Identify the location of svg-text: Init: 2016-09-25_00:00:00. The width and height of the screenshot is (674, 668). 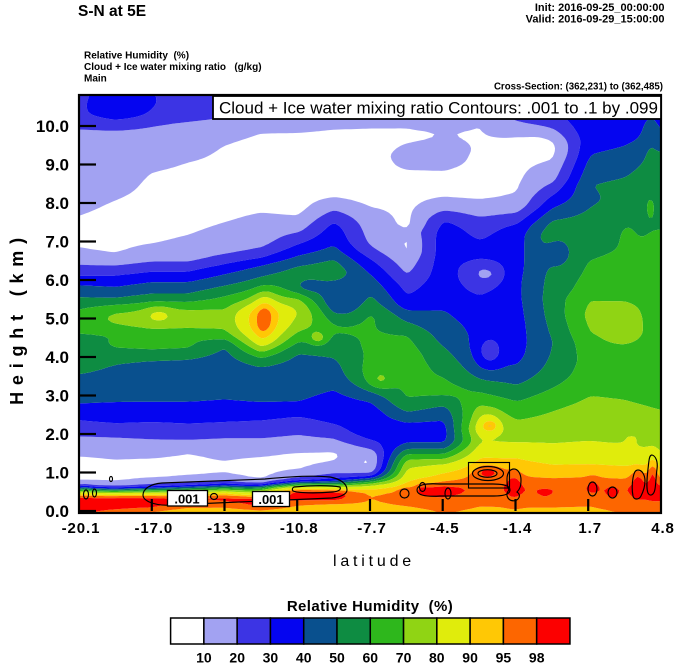
(600, 8).